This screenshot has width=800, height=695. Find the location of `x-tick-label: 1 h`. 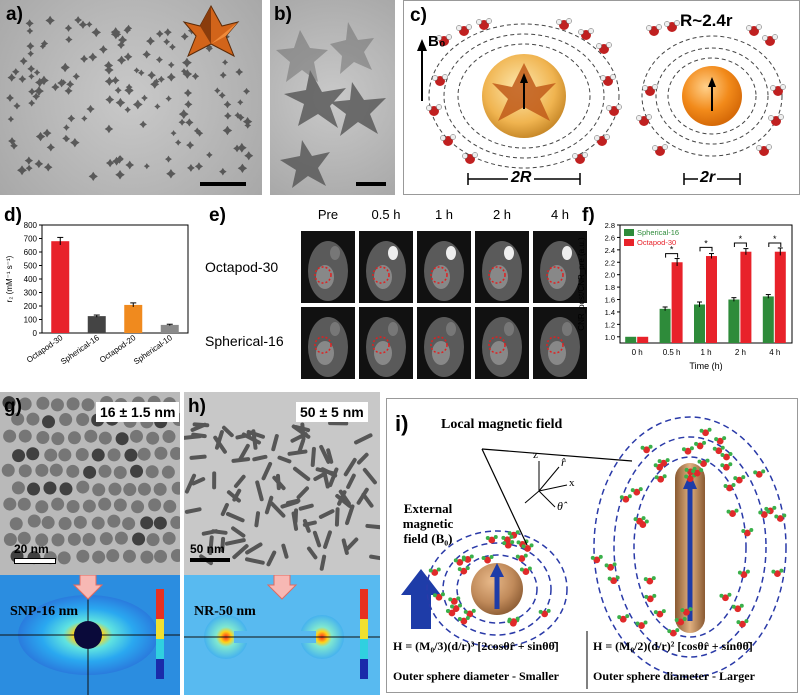

x-tick-label: 1 h is located at coordinates (705, 352).